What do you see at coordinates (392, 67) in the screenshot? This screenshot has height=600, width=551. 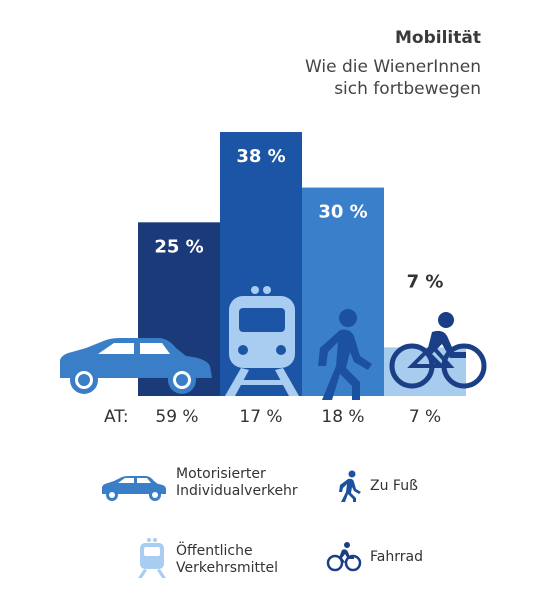 I see `subtitle-line-1: Wie die WienerInnen` at bounding box center [392, 67].